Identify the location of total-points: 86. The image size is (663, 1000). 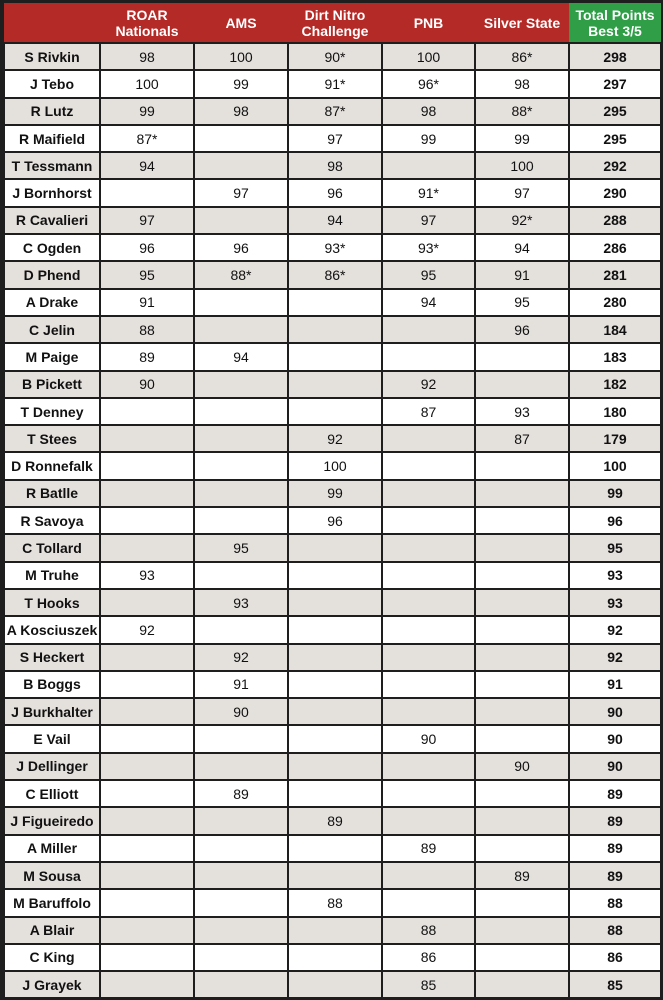
(615, 957).